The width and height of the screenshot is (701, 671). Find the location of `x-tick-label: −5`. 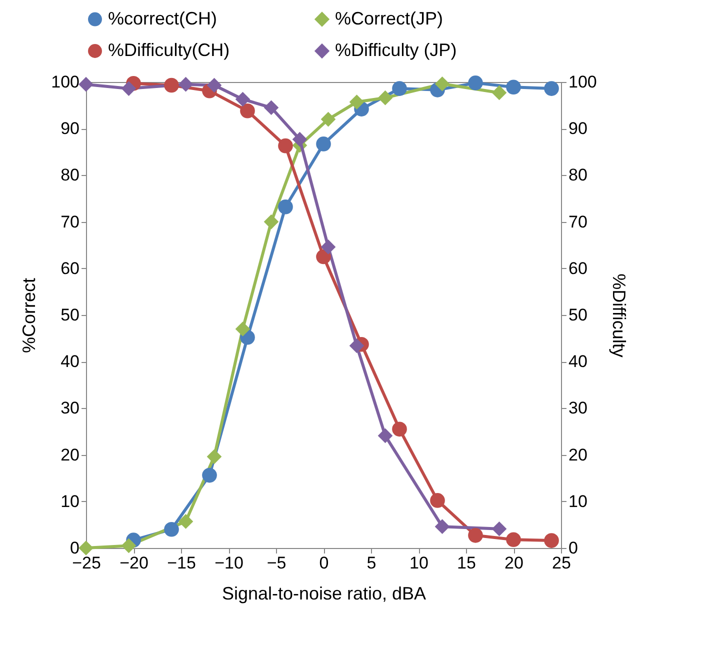

x-tick-label: −5 is located at coordinates (276, 563).